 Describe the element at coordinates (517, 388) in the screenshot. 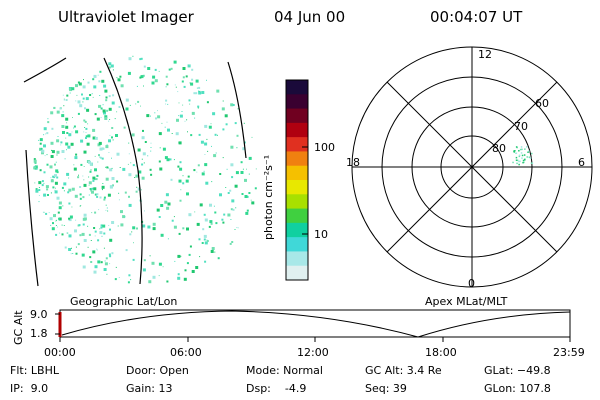

I see `status-glon: GLon: 107.8` at that location.